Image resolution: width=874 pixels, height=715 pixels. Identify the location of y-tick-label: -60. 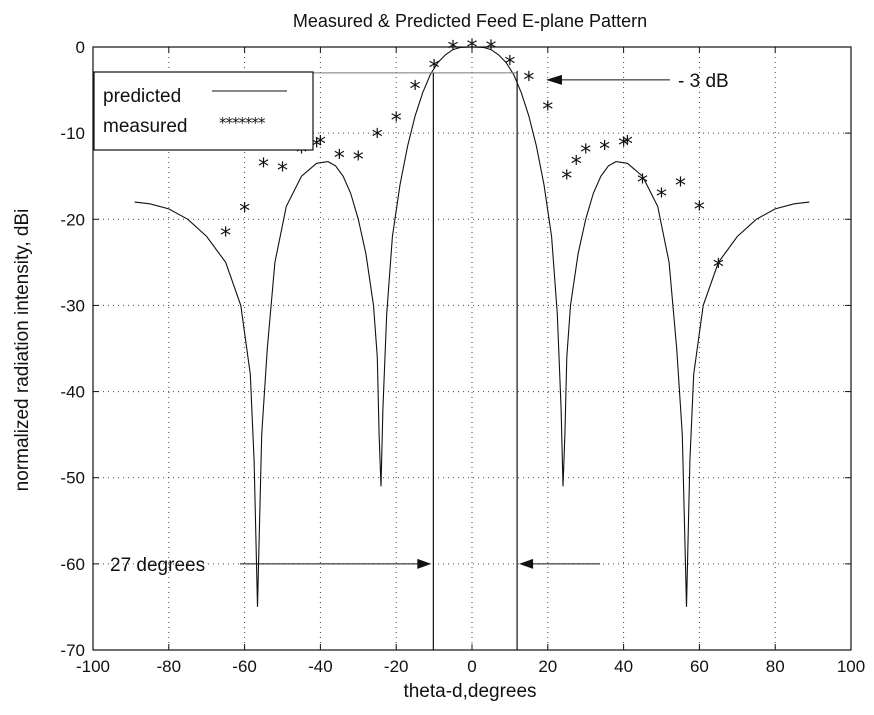
(72, 564).